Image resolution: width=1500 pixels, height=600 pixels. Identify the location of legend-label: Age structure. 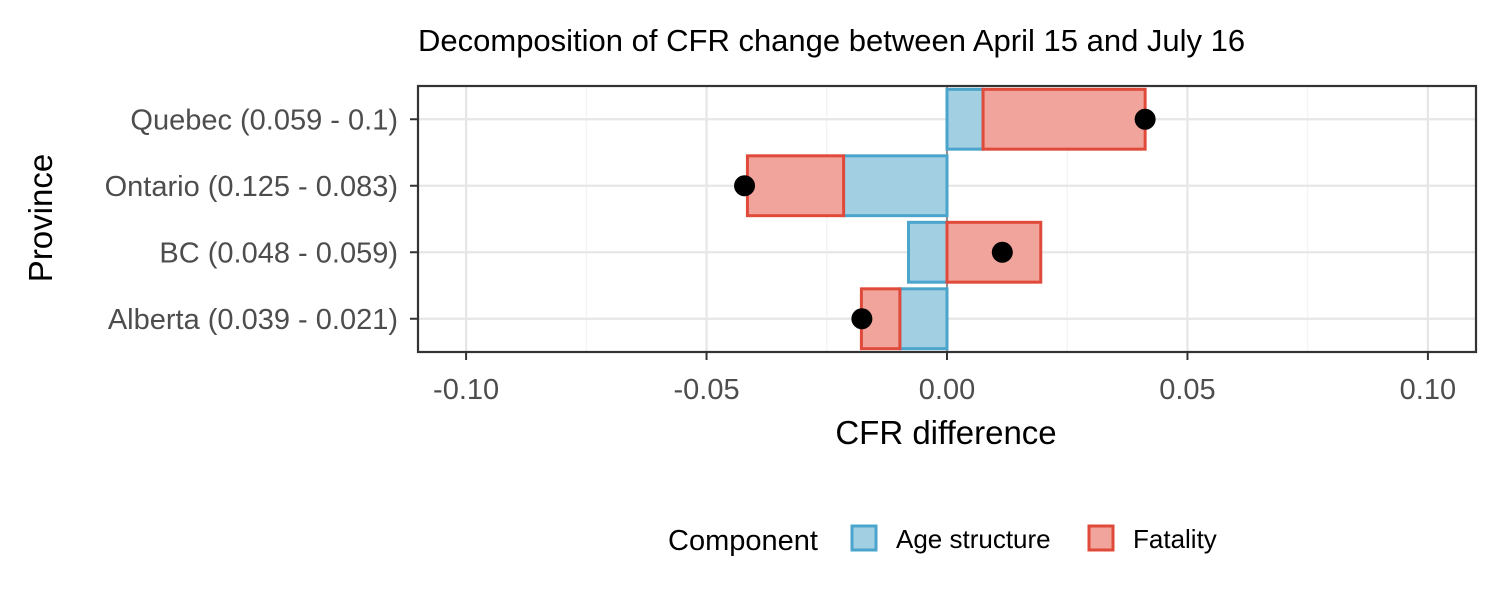
(973, 539).